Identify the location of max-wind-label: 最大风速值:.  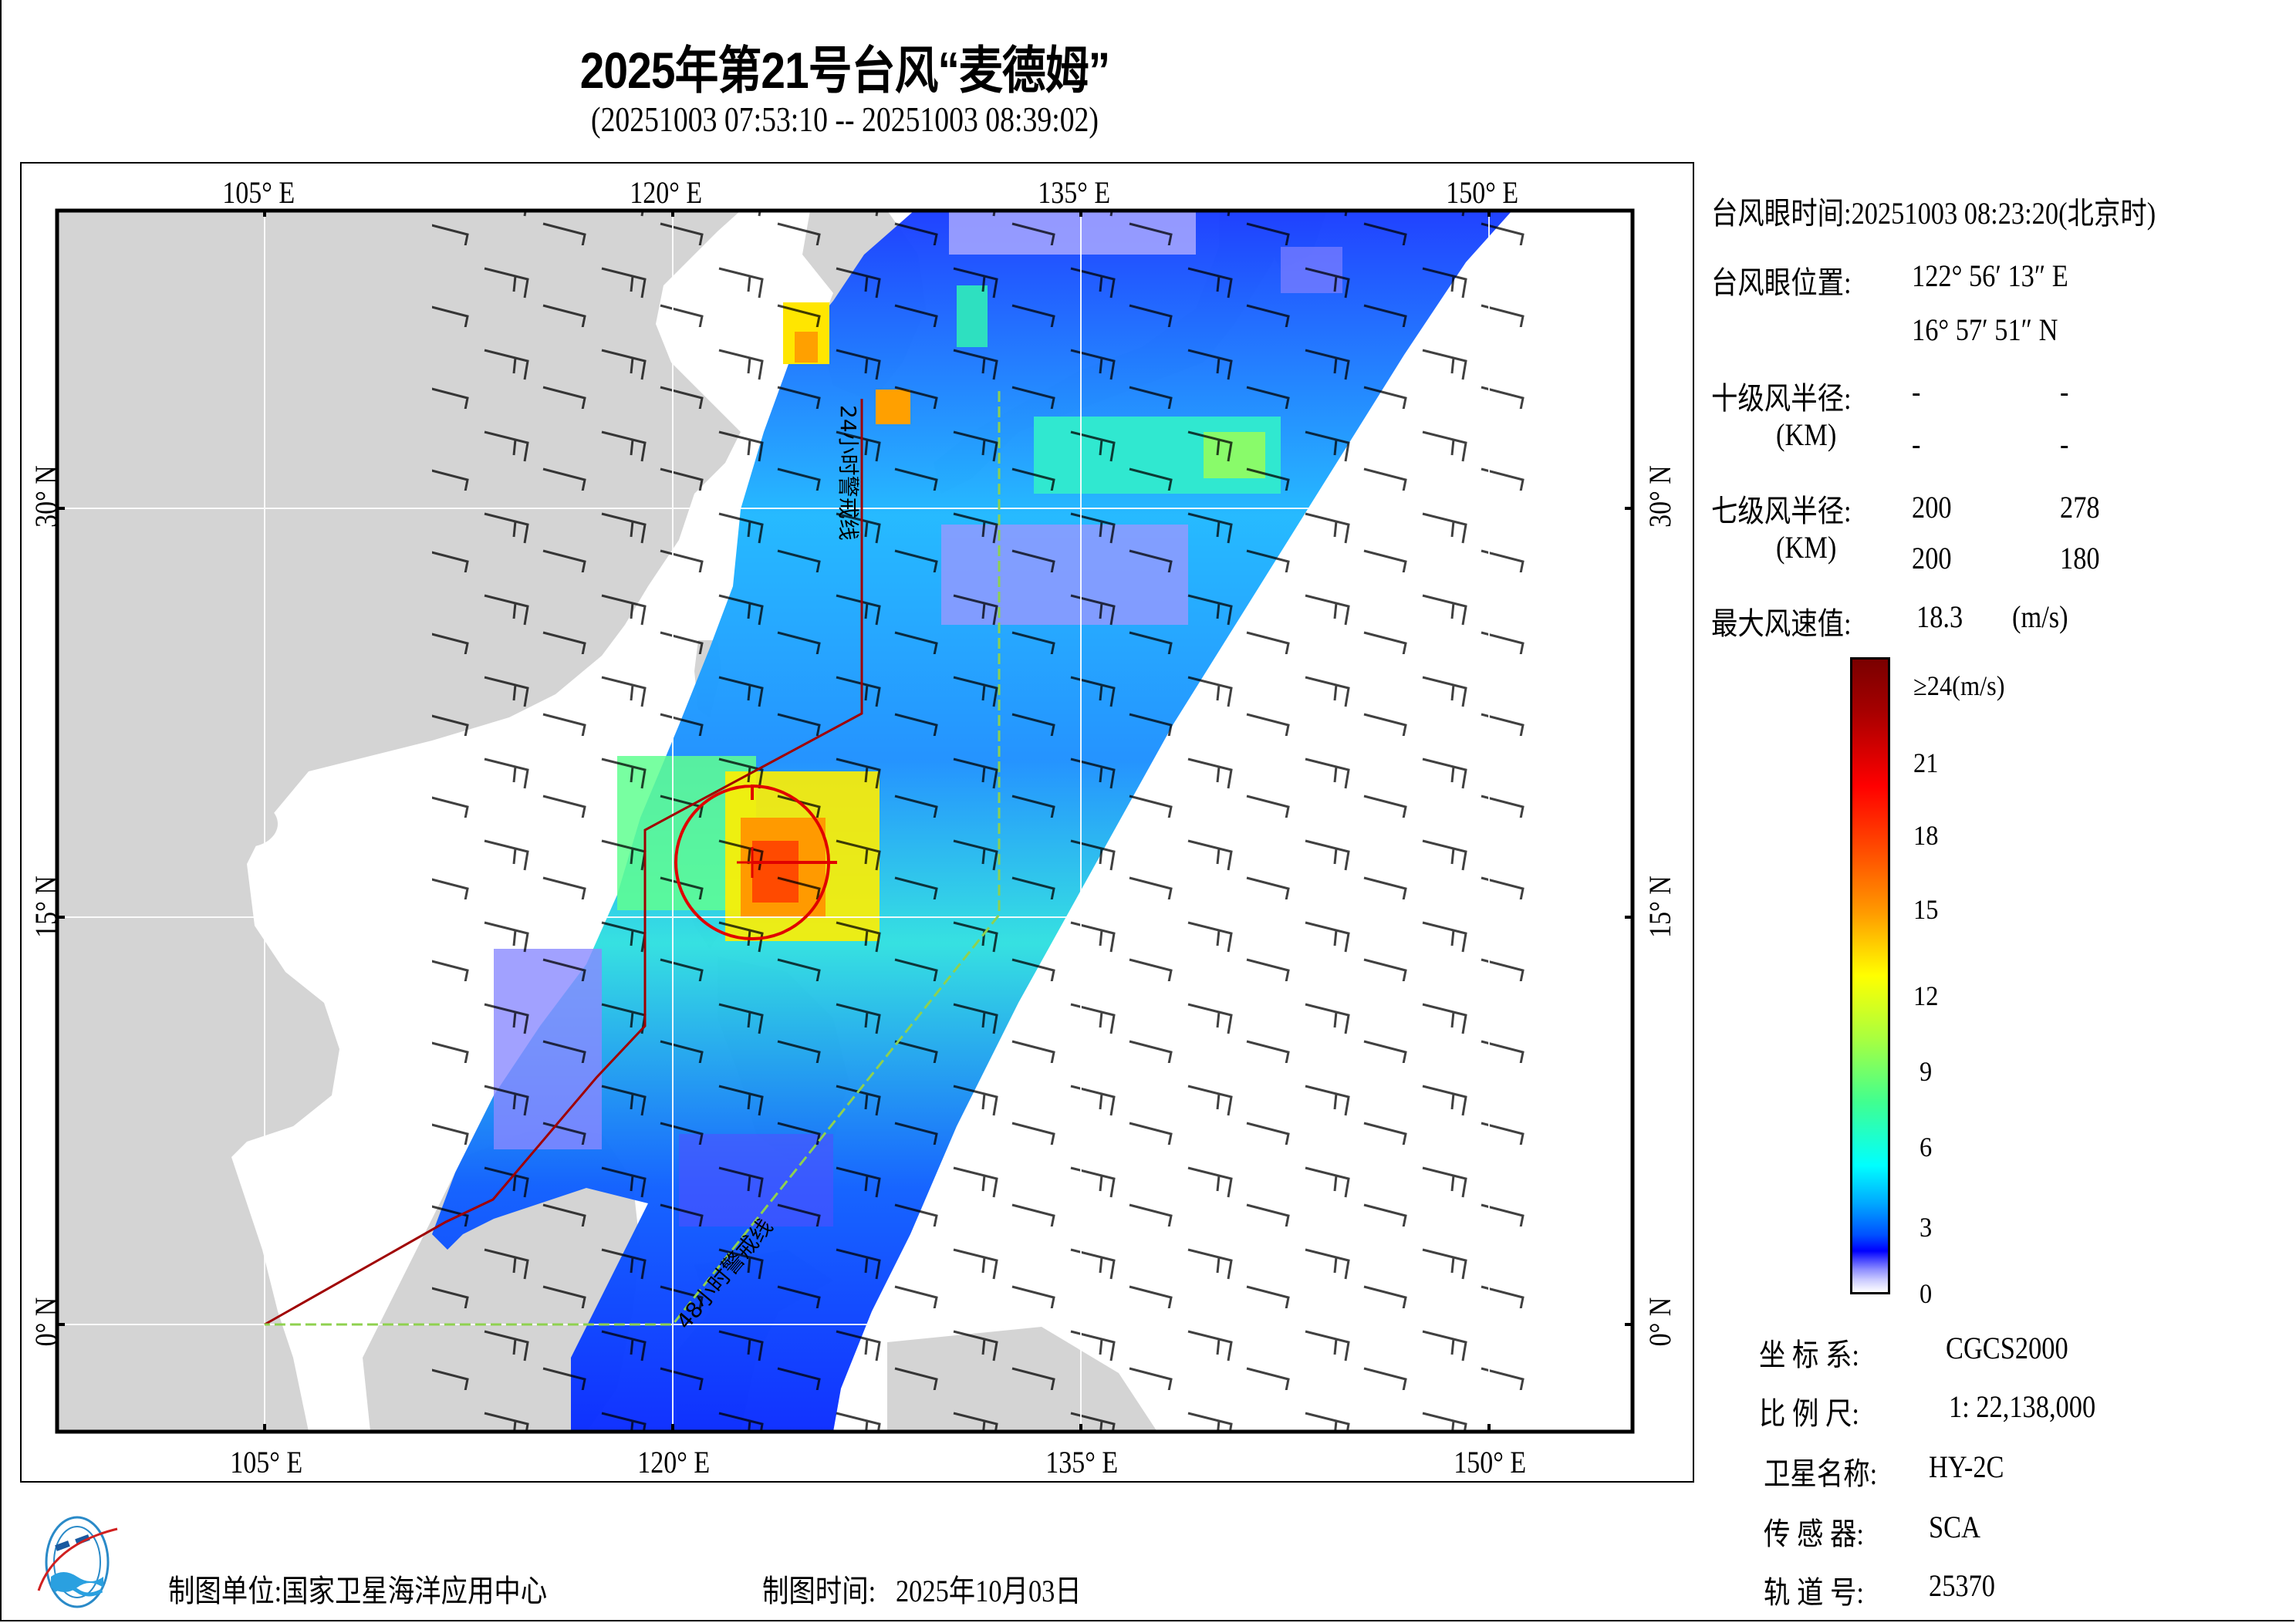
(1781, 623).